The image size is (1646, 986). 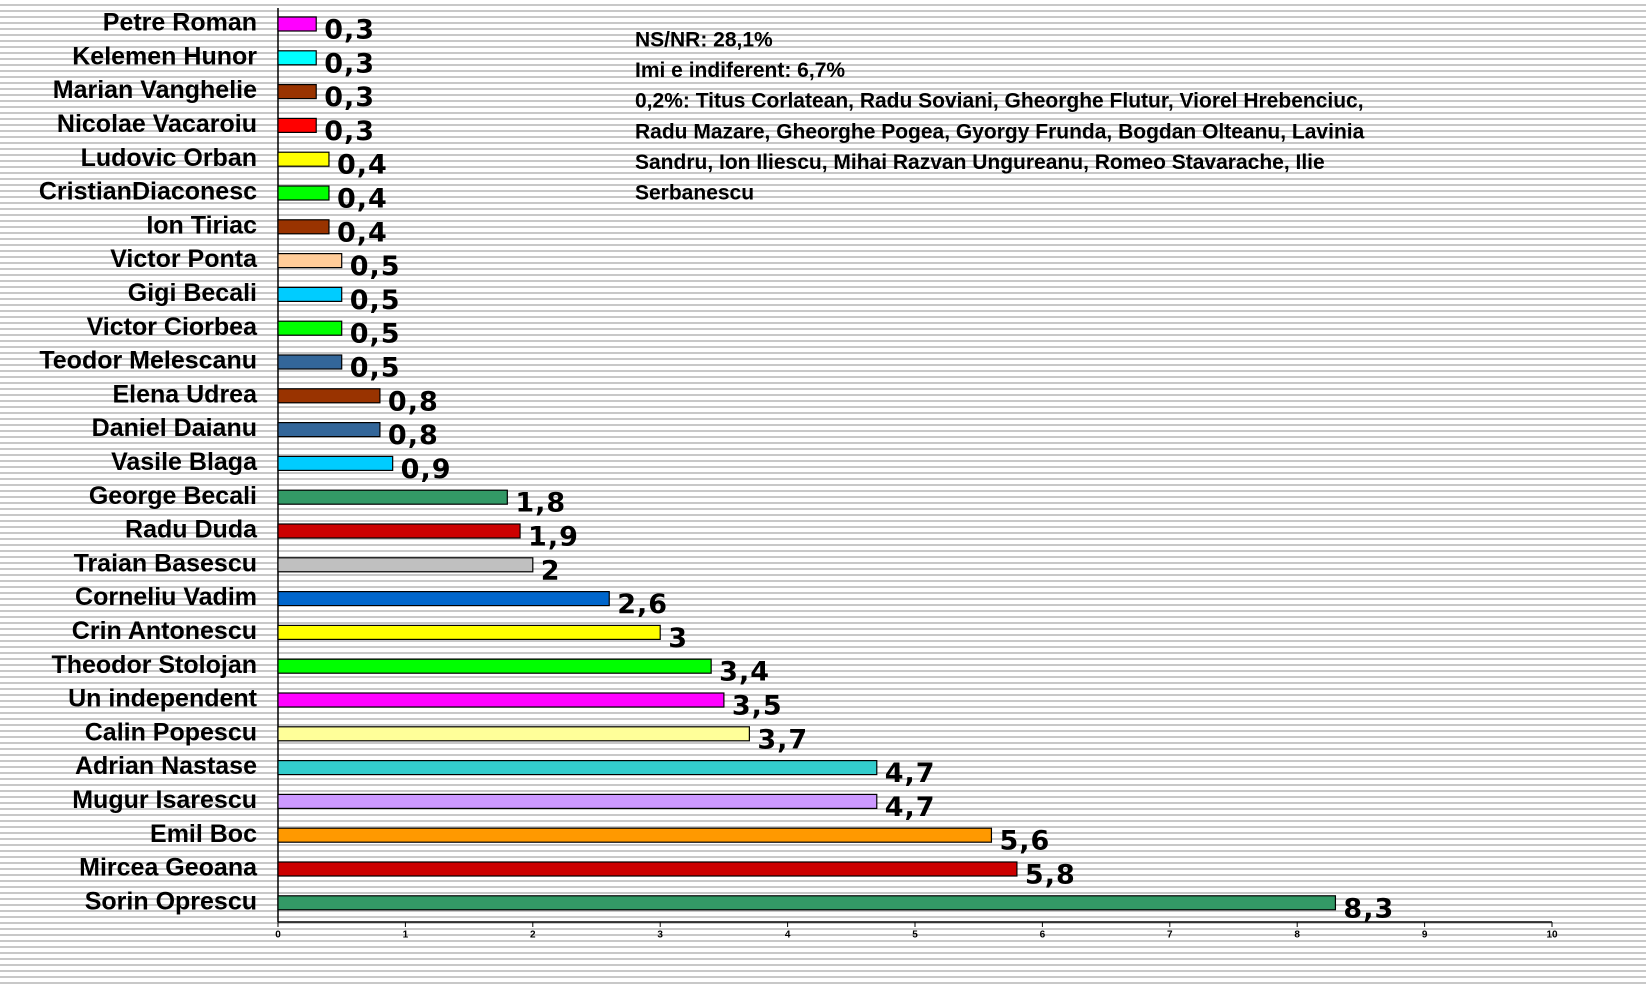 I want to click on category-label: Marian Vanghelie, so click(x=155, y=90).